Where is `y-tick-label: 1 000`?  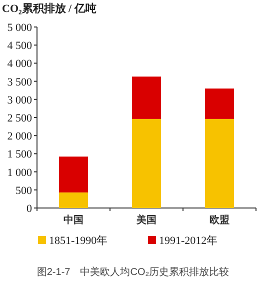 y-tick-label: 1 000 is located at coordinates (19, 172).